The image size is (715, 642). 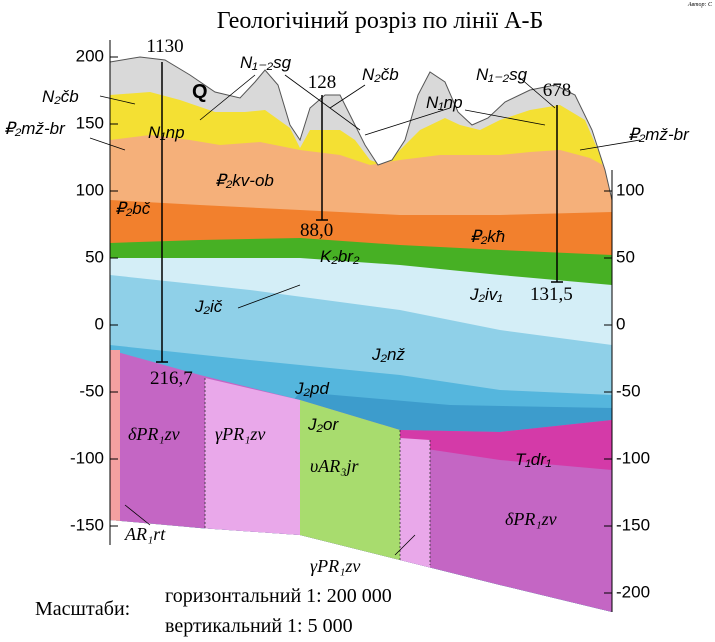 I want to click on well-depth: 88,0, so click(x=316, y=230).